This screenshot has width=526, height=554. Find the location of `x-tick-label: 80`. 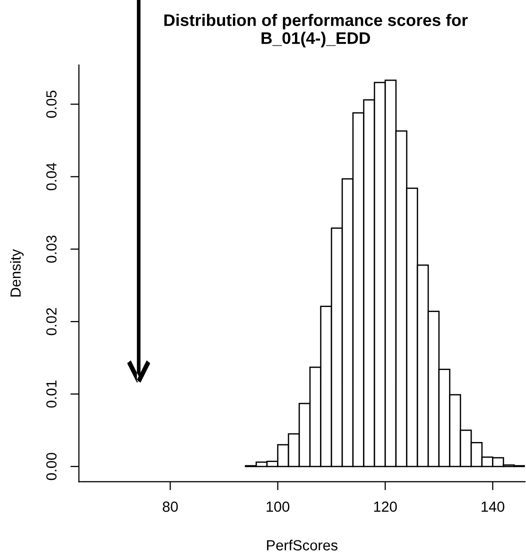

x-tick-label: 80 is located at coordinates (170, 507).